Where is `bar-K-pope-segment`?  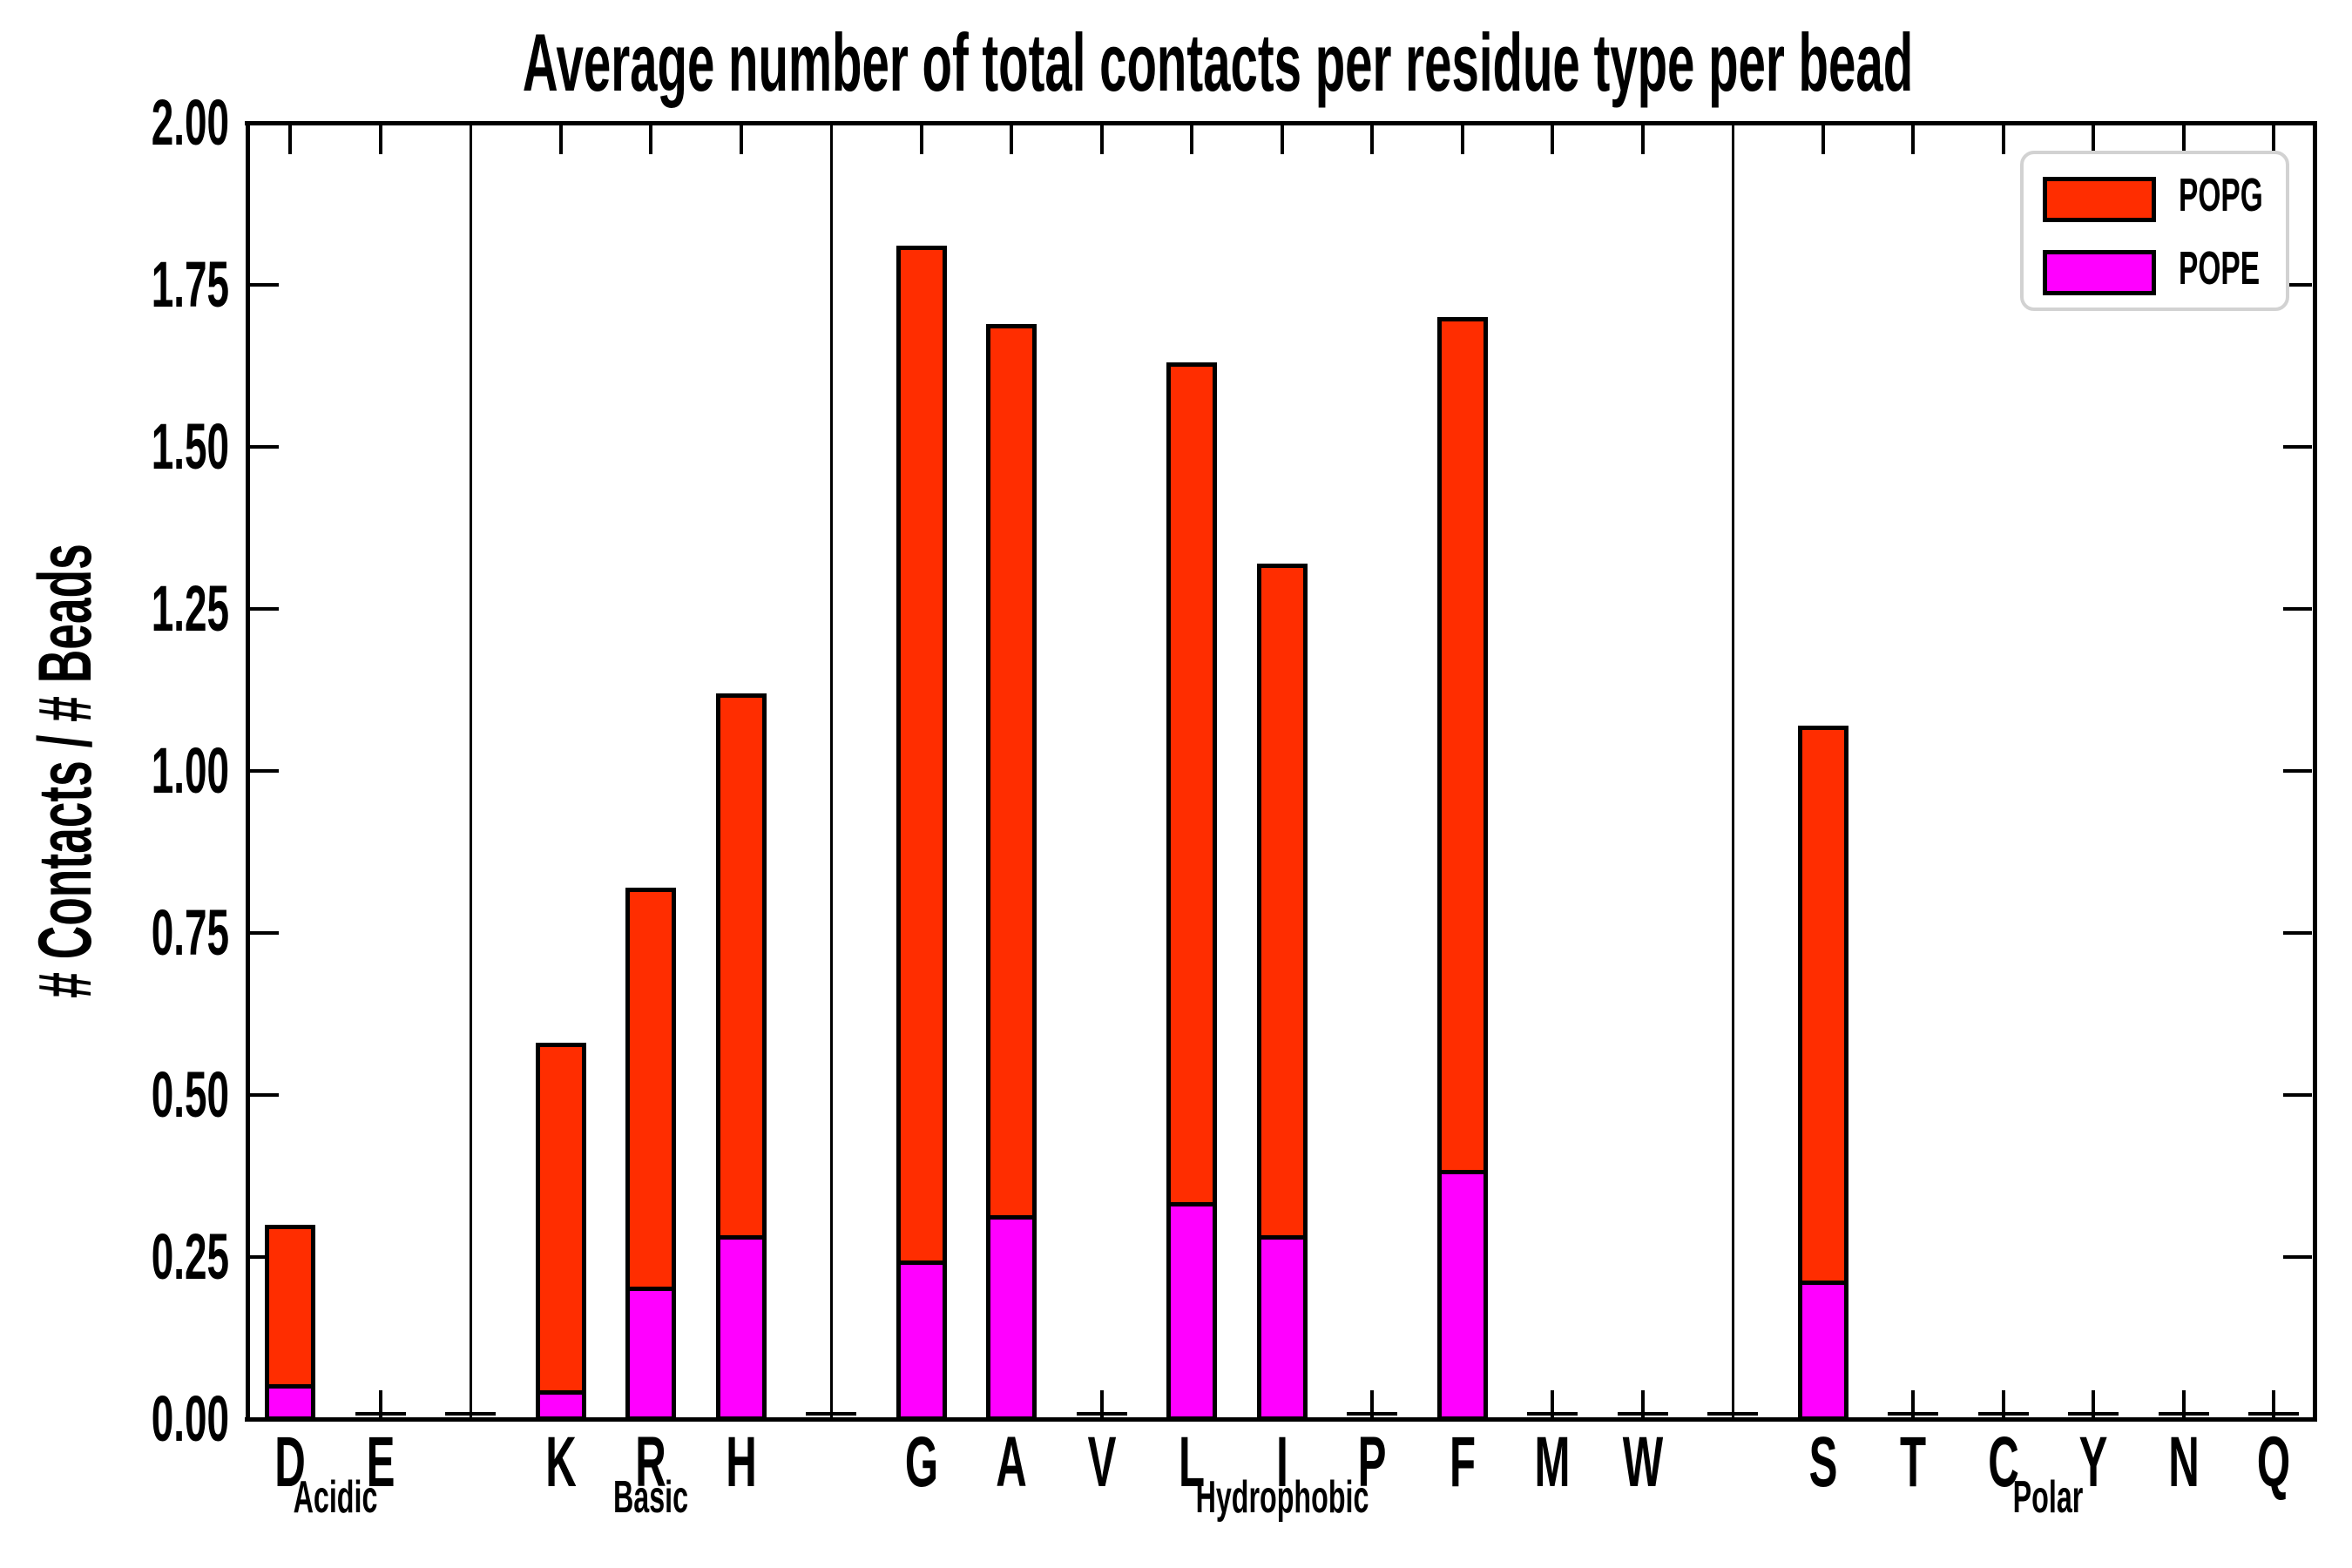
bar-K-pope-segment is located at coordinates (560, 1403).